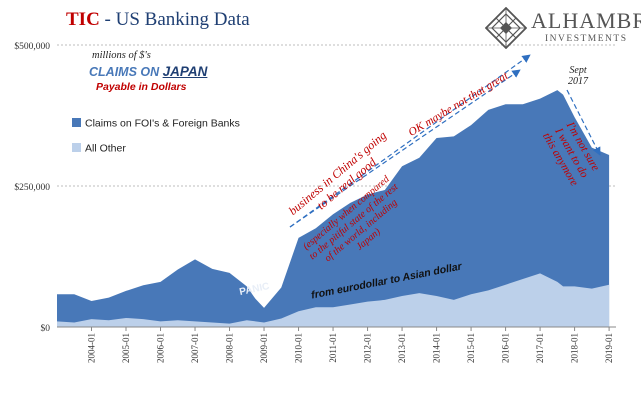 Image resolution: width=641 pixels, height=401 pixels. What do you see at coordinates (333, 300) in the screenshot?
I see `series-area-other` at bounding box center [333, 300].